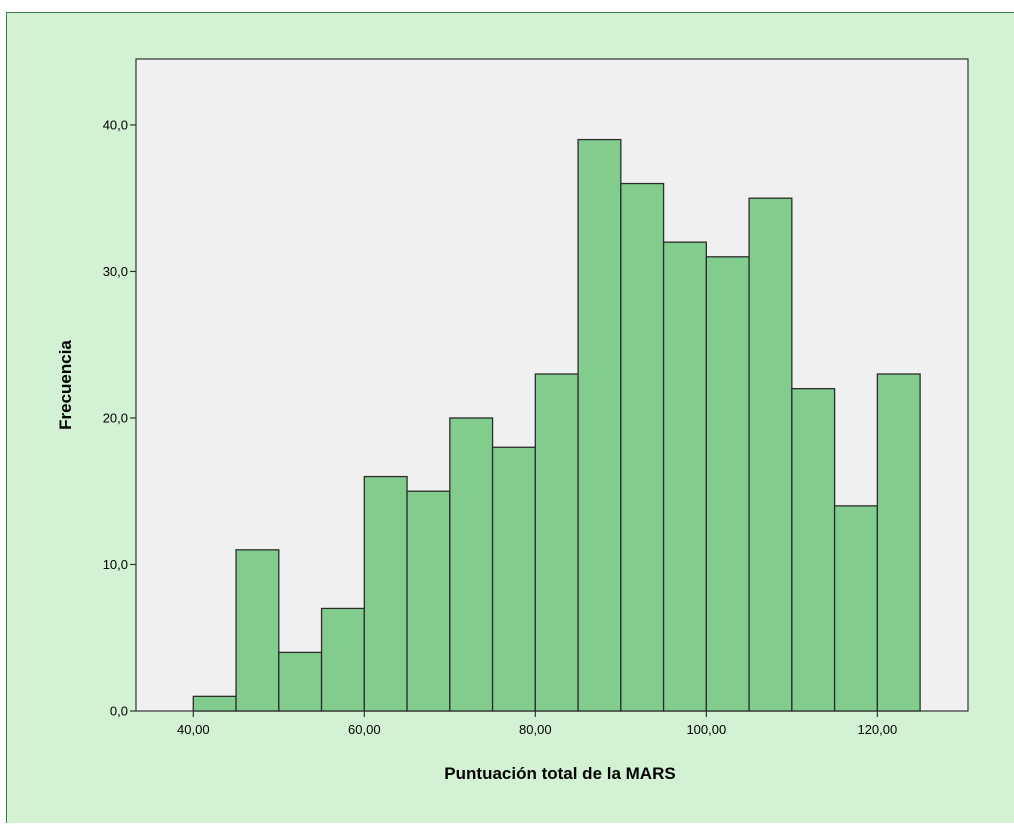 The height and width of the screenshot is (824, 1014). I want to click on x-tick-label: 60,00, so click(364, 729).